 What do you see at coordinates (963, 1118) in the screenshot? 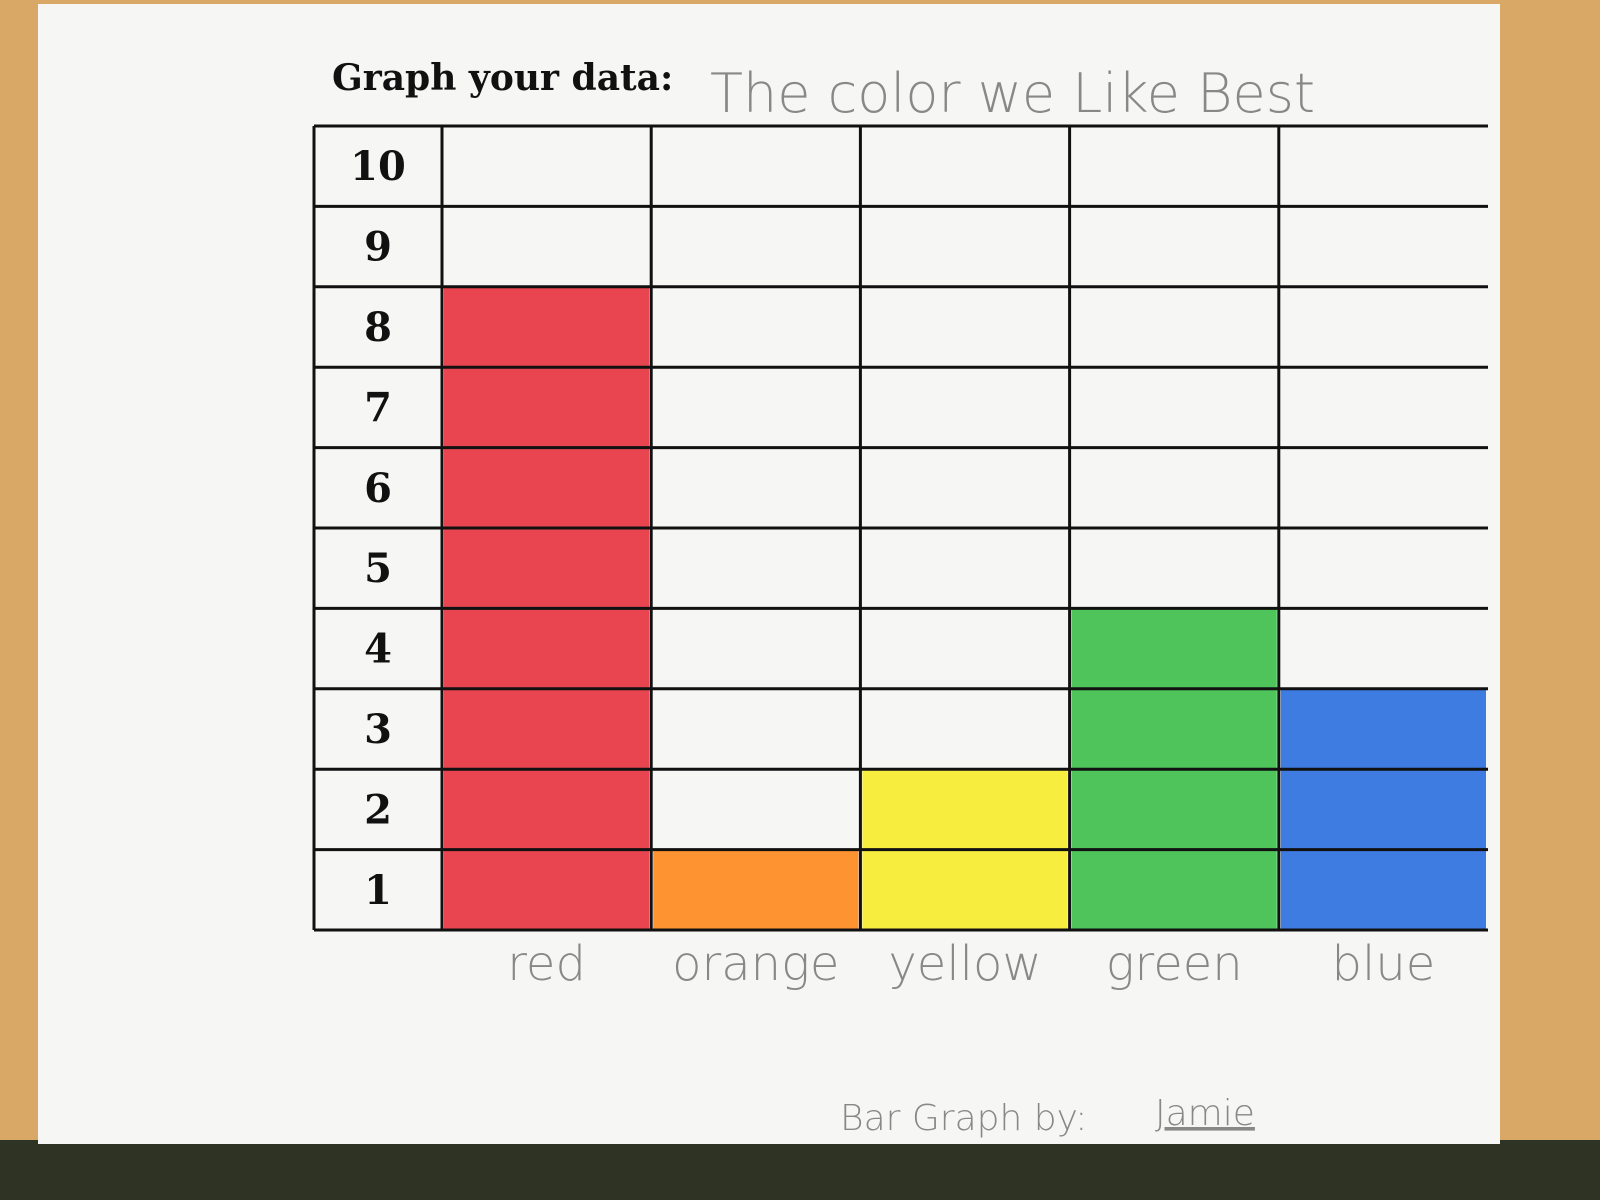
I see `footer: Bar Graph by:` at bounding box center [963, 1118].